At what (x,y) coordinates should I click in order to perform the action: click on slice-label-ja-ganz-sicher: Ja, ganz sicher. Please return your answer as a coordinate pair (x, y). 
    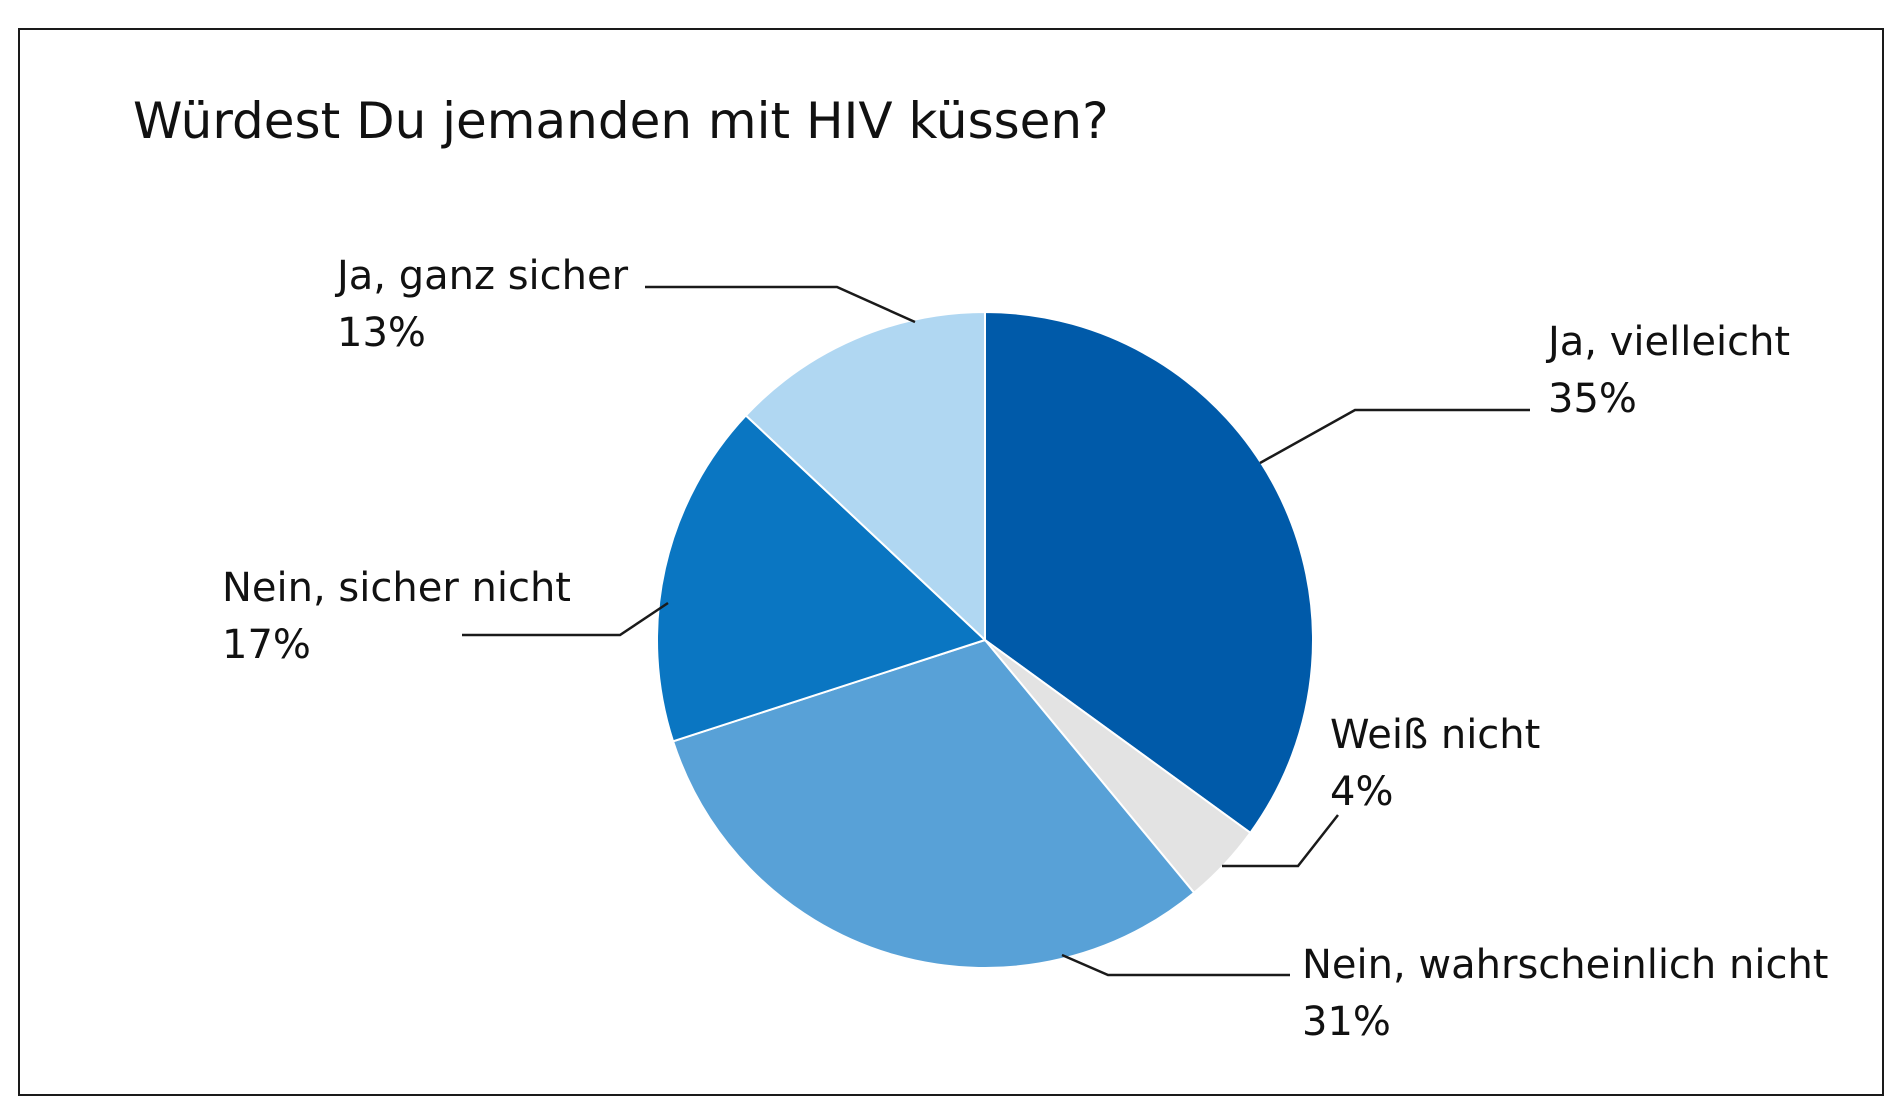
    Looking at the image, I should click on (481, 276).